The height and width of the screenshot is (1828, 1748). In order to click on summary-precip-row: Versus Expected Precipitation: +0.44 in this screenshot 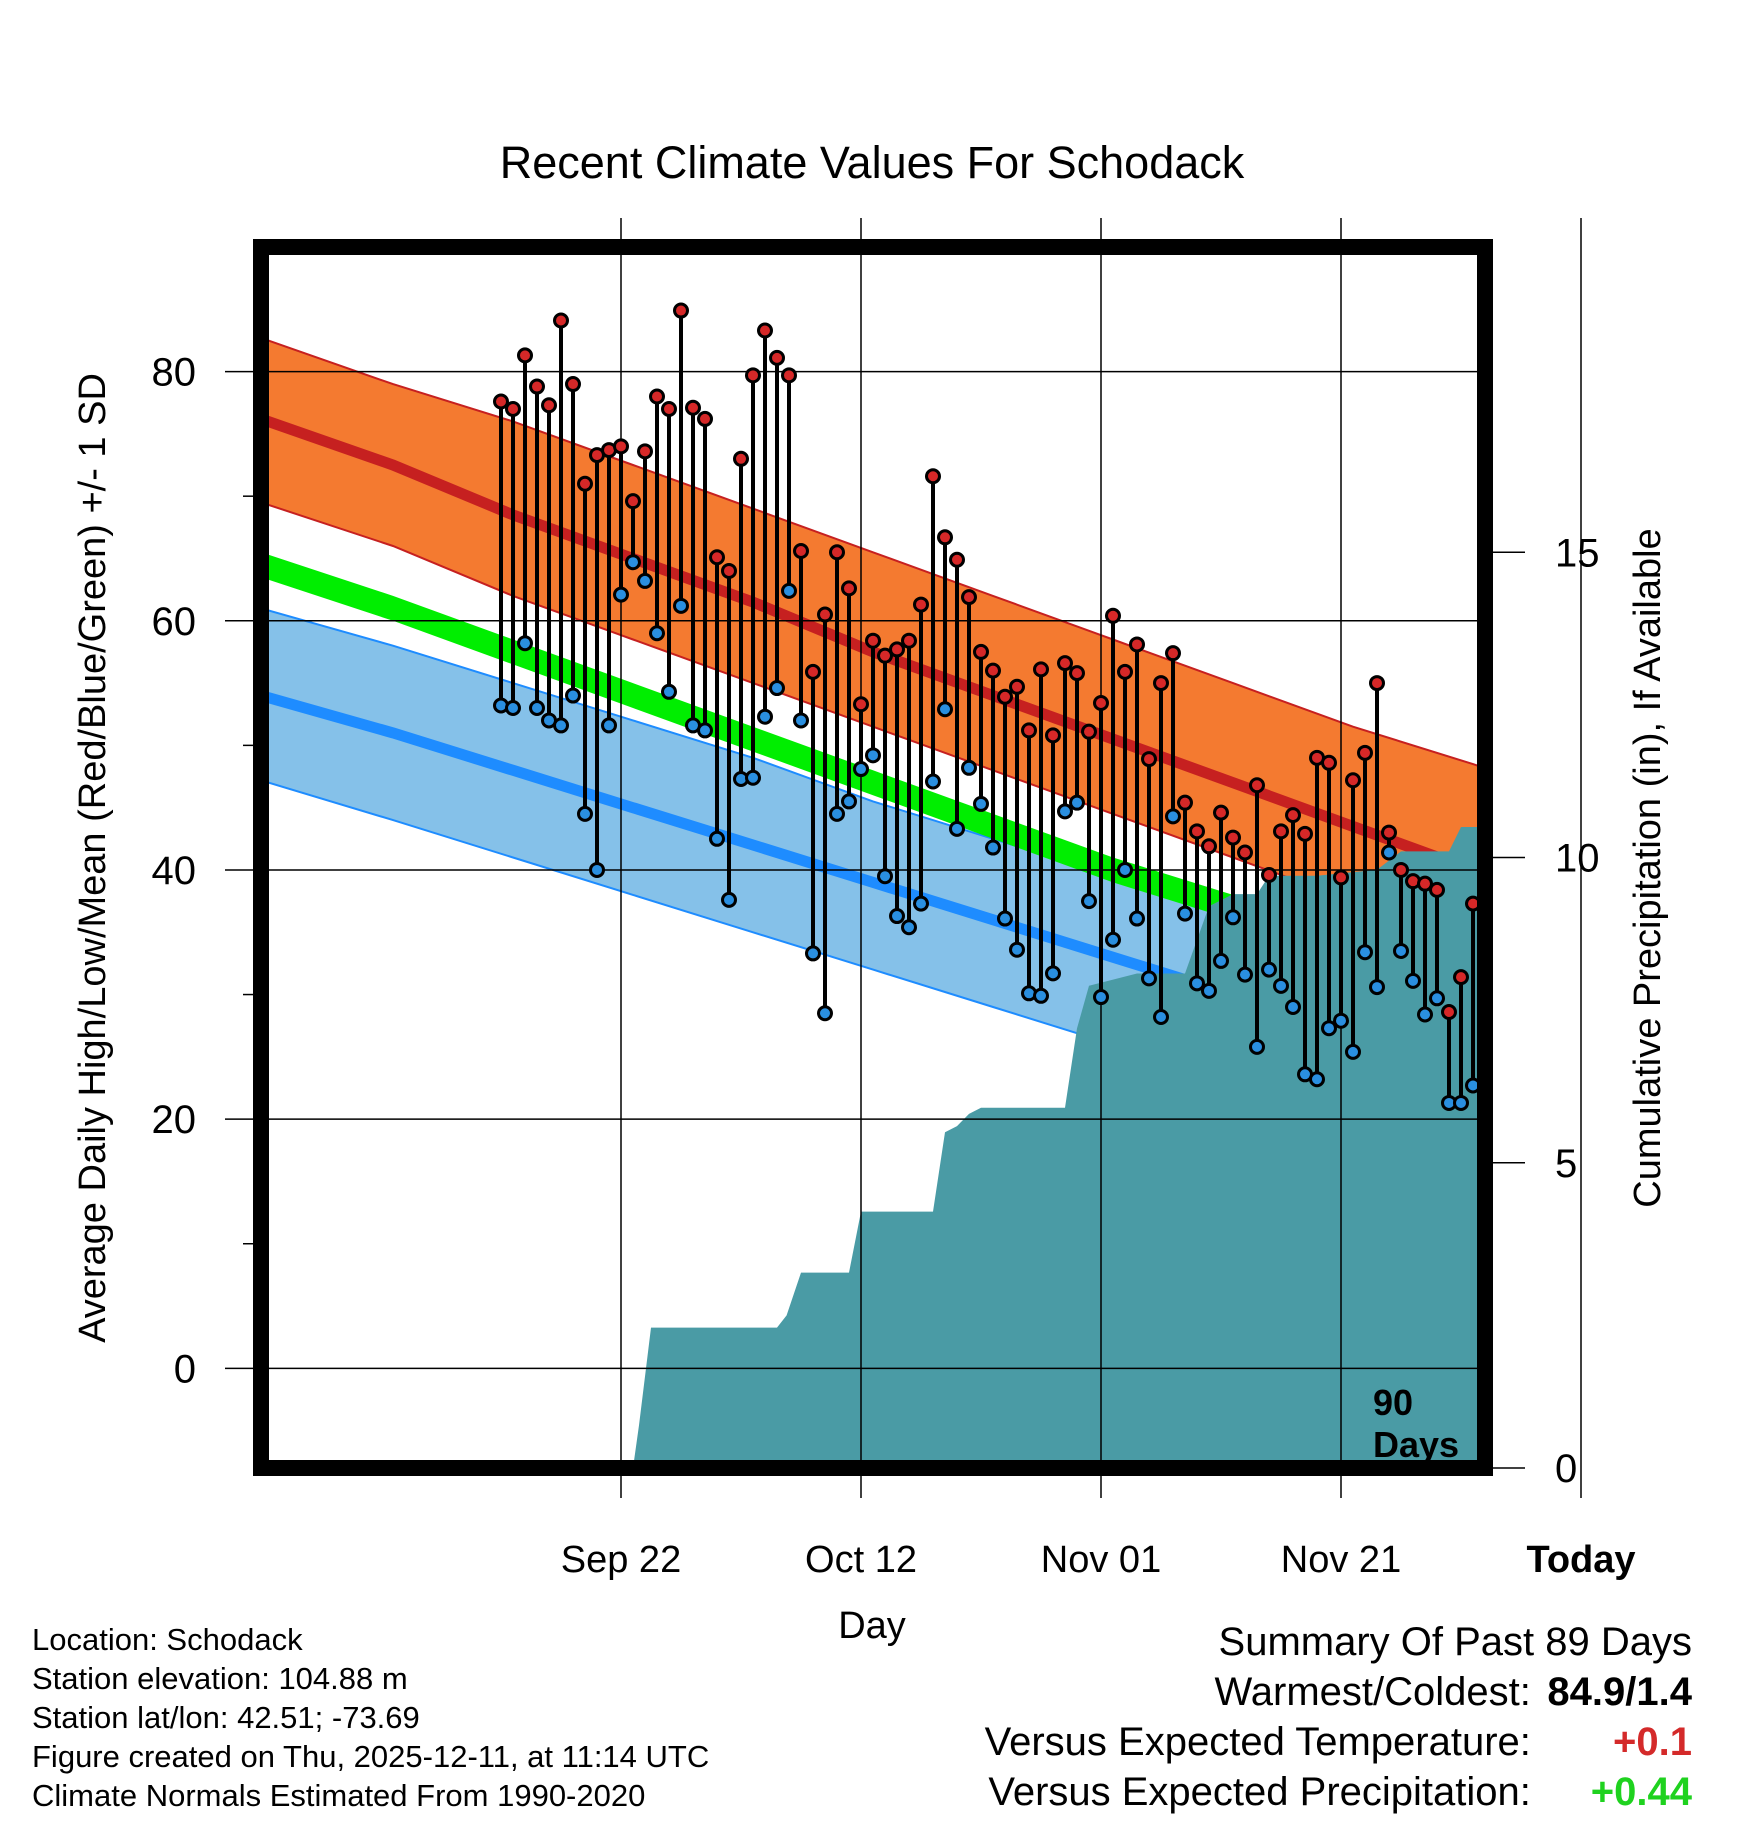, I will do `click(1338, 1792)`.